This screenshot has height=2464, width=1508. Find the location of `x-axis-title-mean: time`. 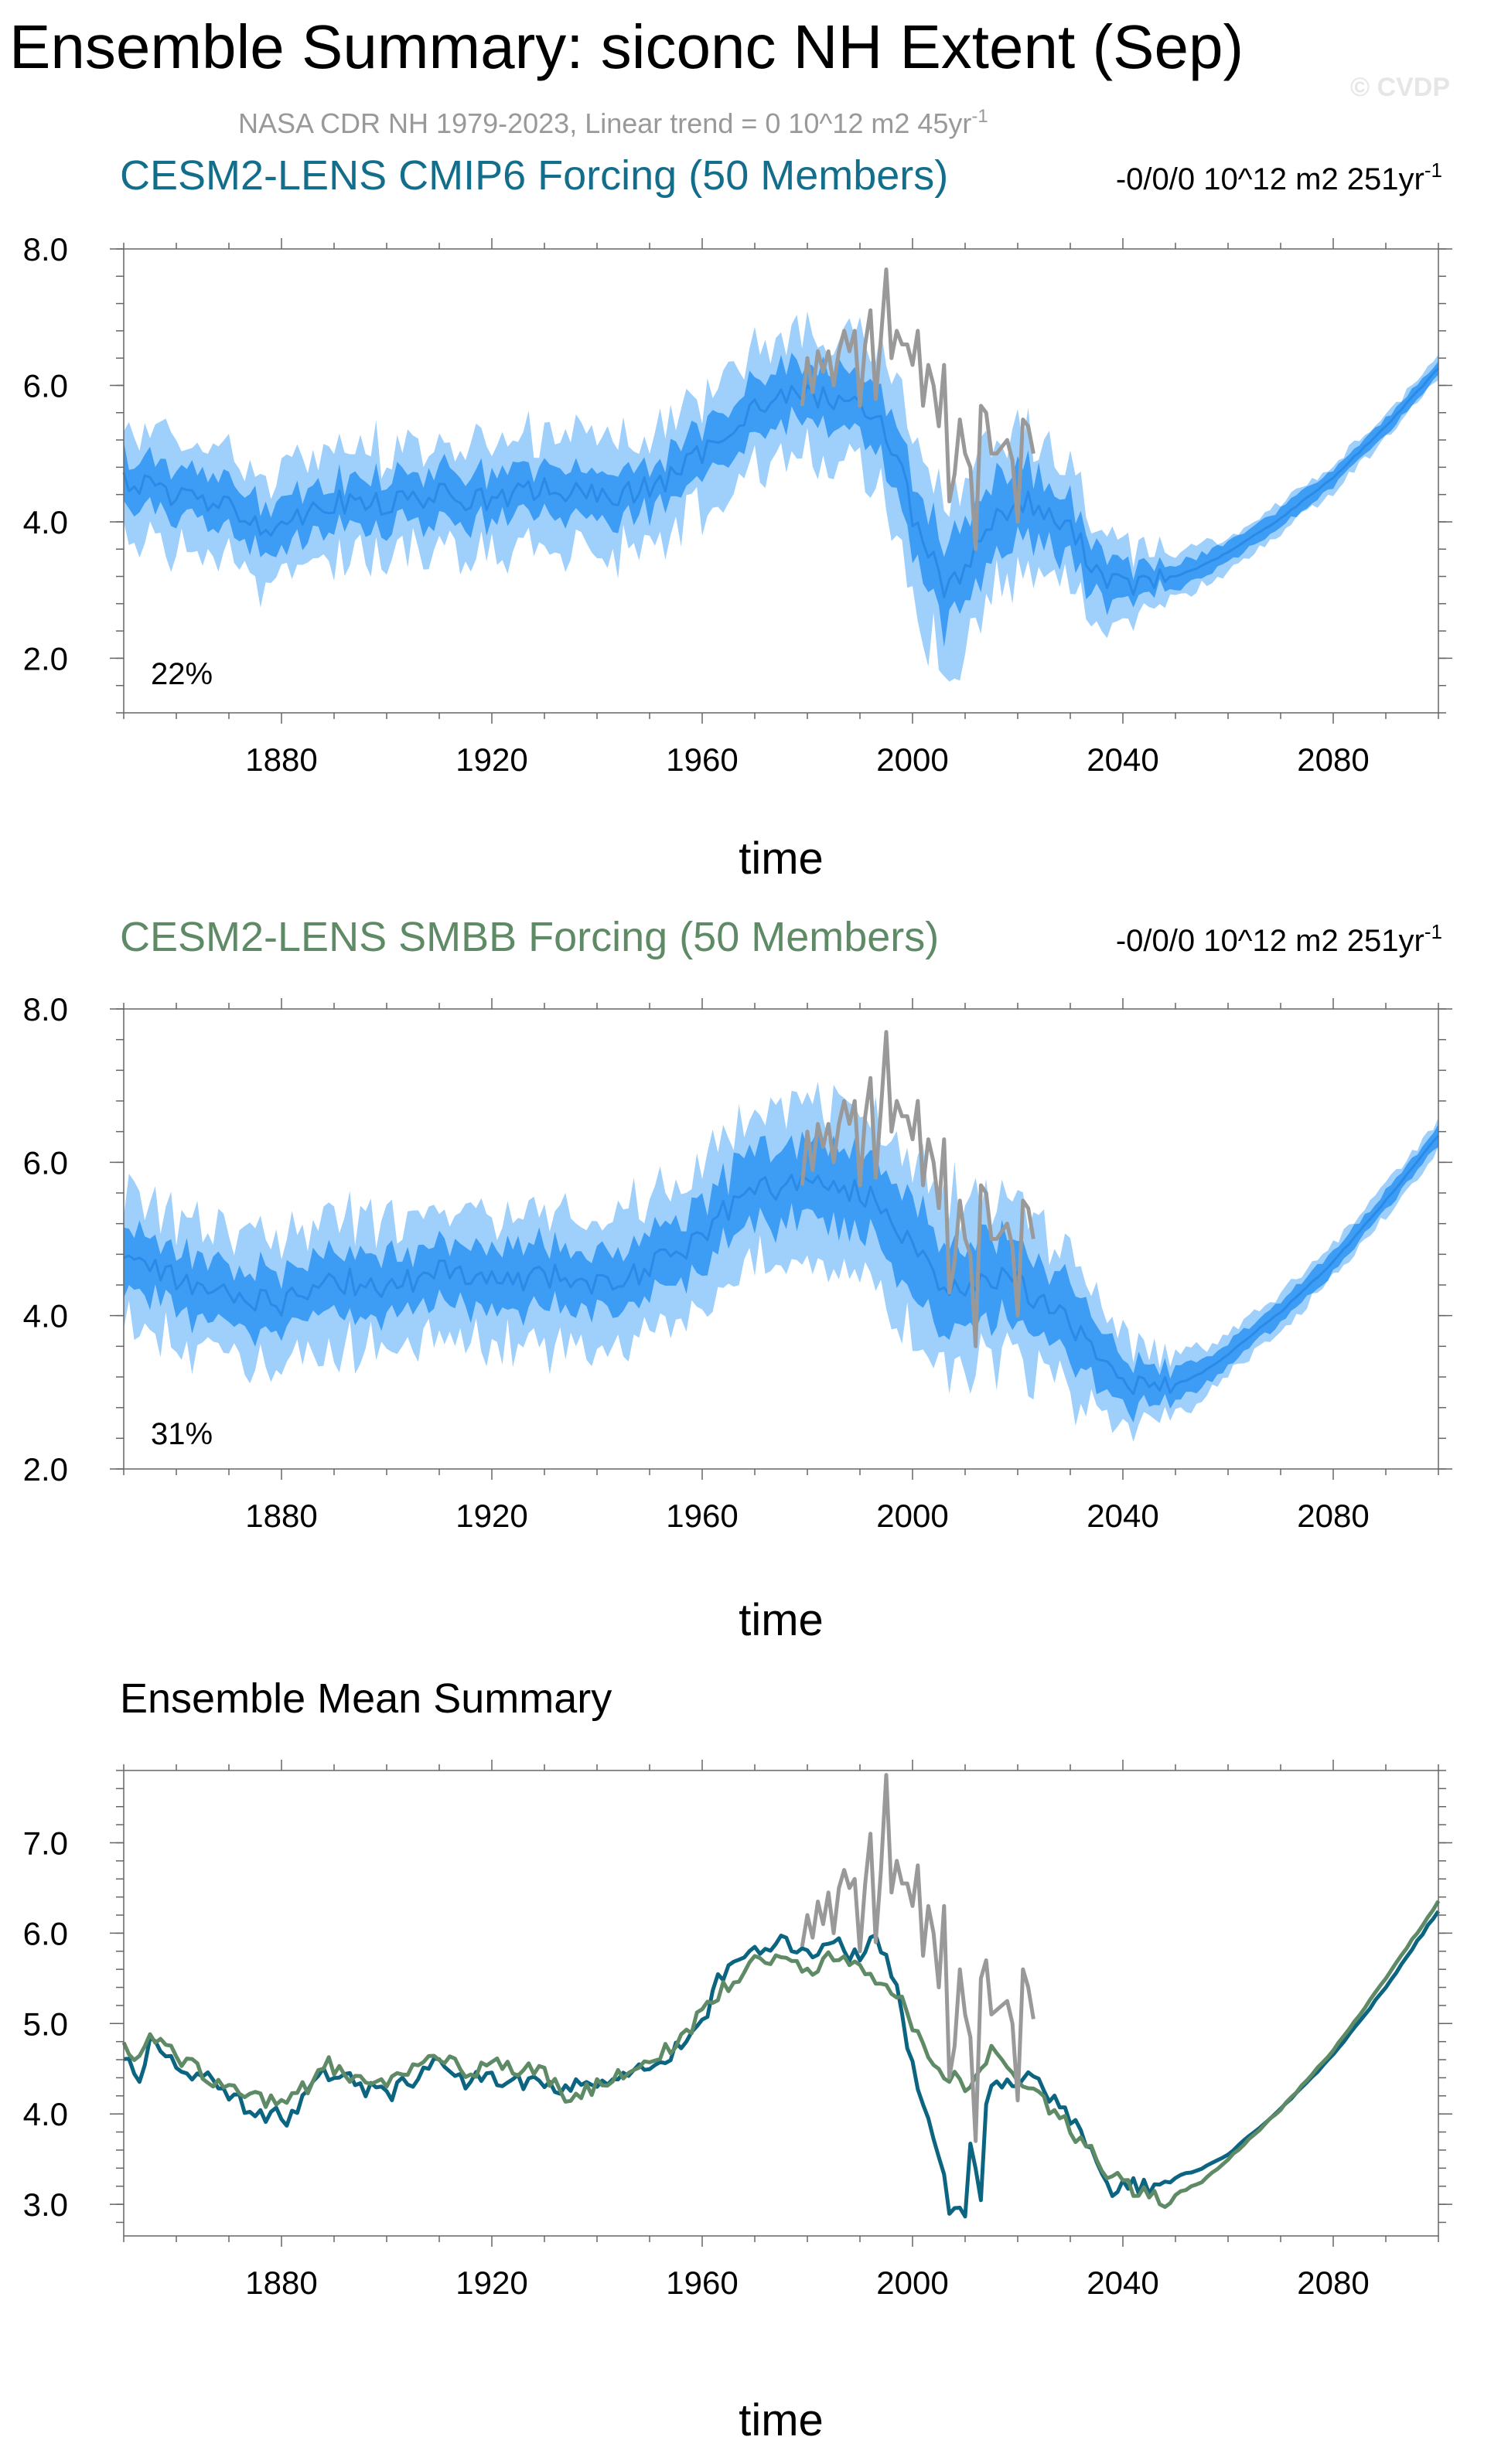

x-axis-title-mean: time is located at coordinates (781, 2420).